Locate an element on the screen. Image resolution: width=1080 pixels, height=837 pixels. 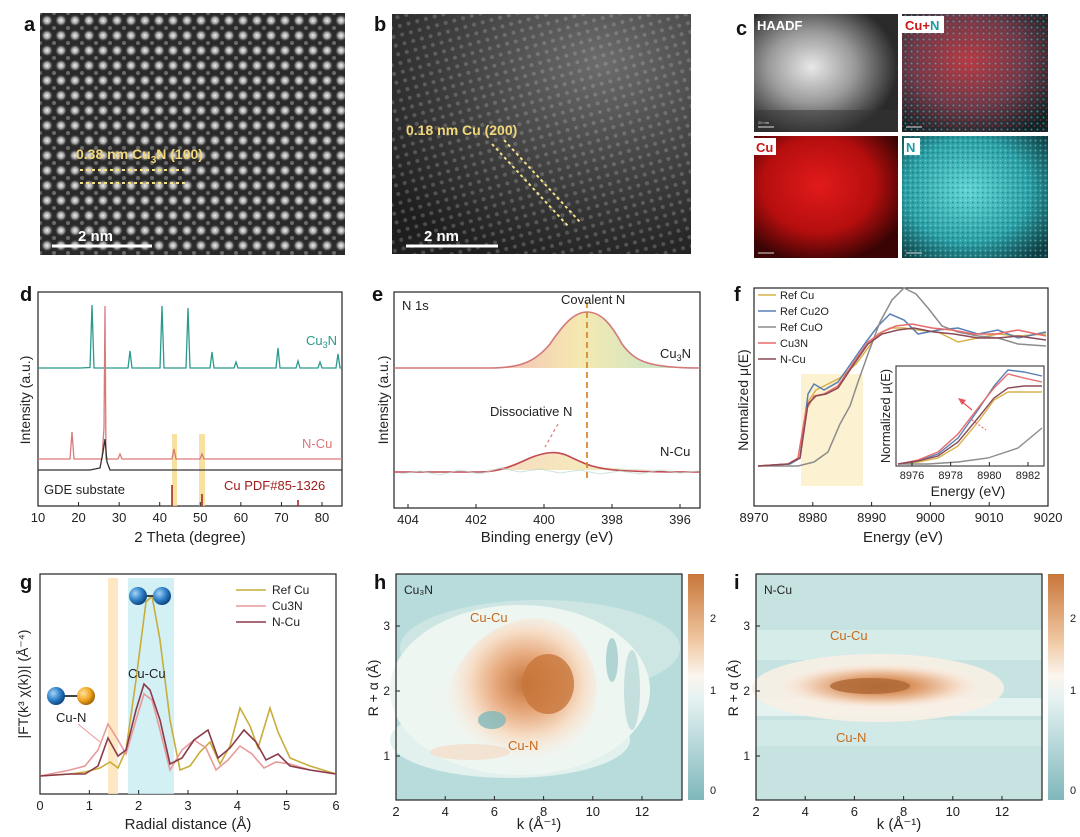
tick-label: 0 is located at coordinates (39, 805).